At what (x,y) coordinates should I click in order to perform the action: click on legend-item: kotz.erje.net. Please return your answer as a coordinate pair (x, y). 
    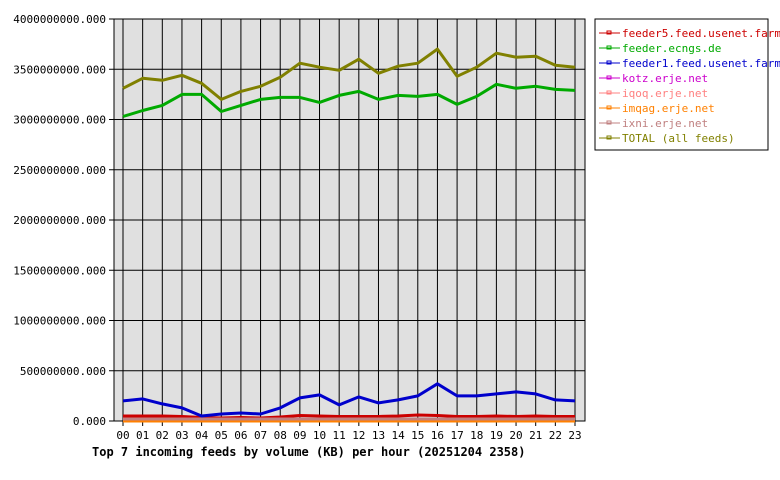
    Looking at the image, I should click on (653, 78).